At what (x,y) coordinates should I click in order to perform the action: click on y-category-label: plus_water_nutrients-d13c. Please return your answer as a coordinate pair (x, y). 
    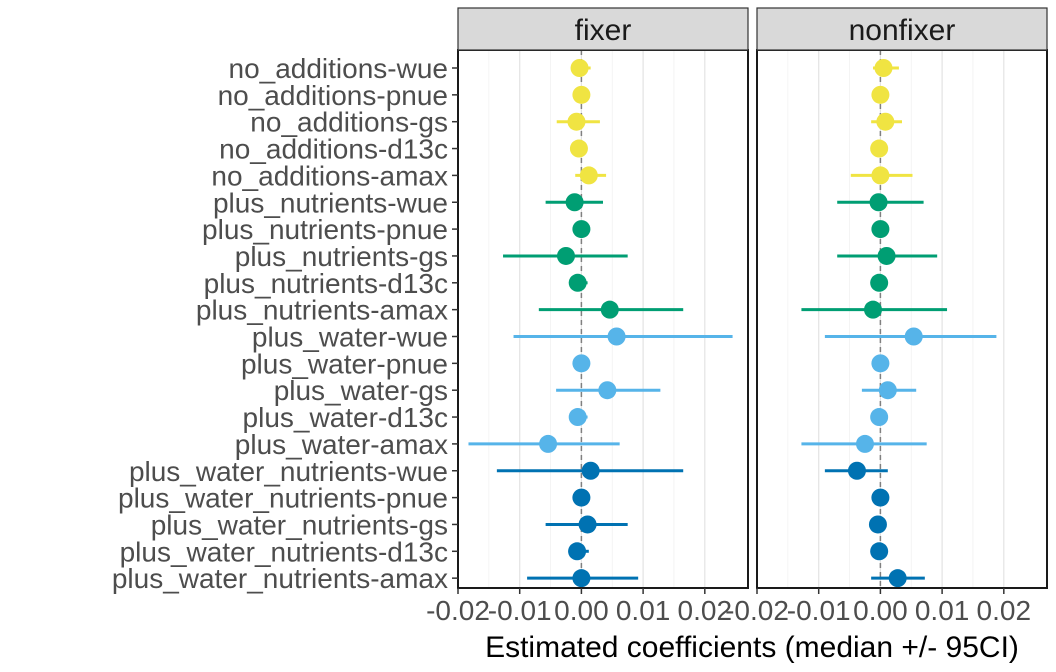
    Looking at the image, I should click on (284, 551).